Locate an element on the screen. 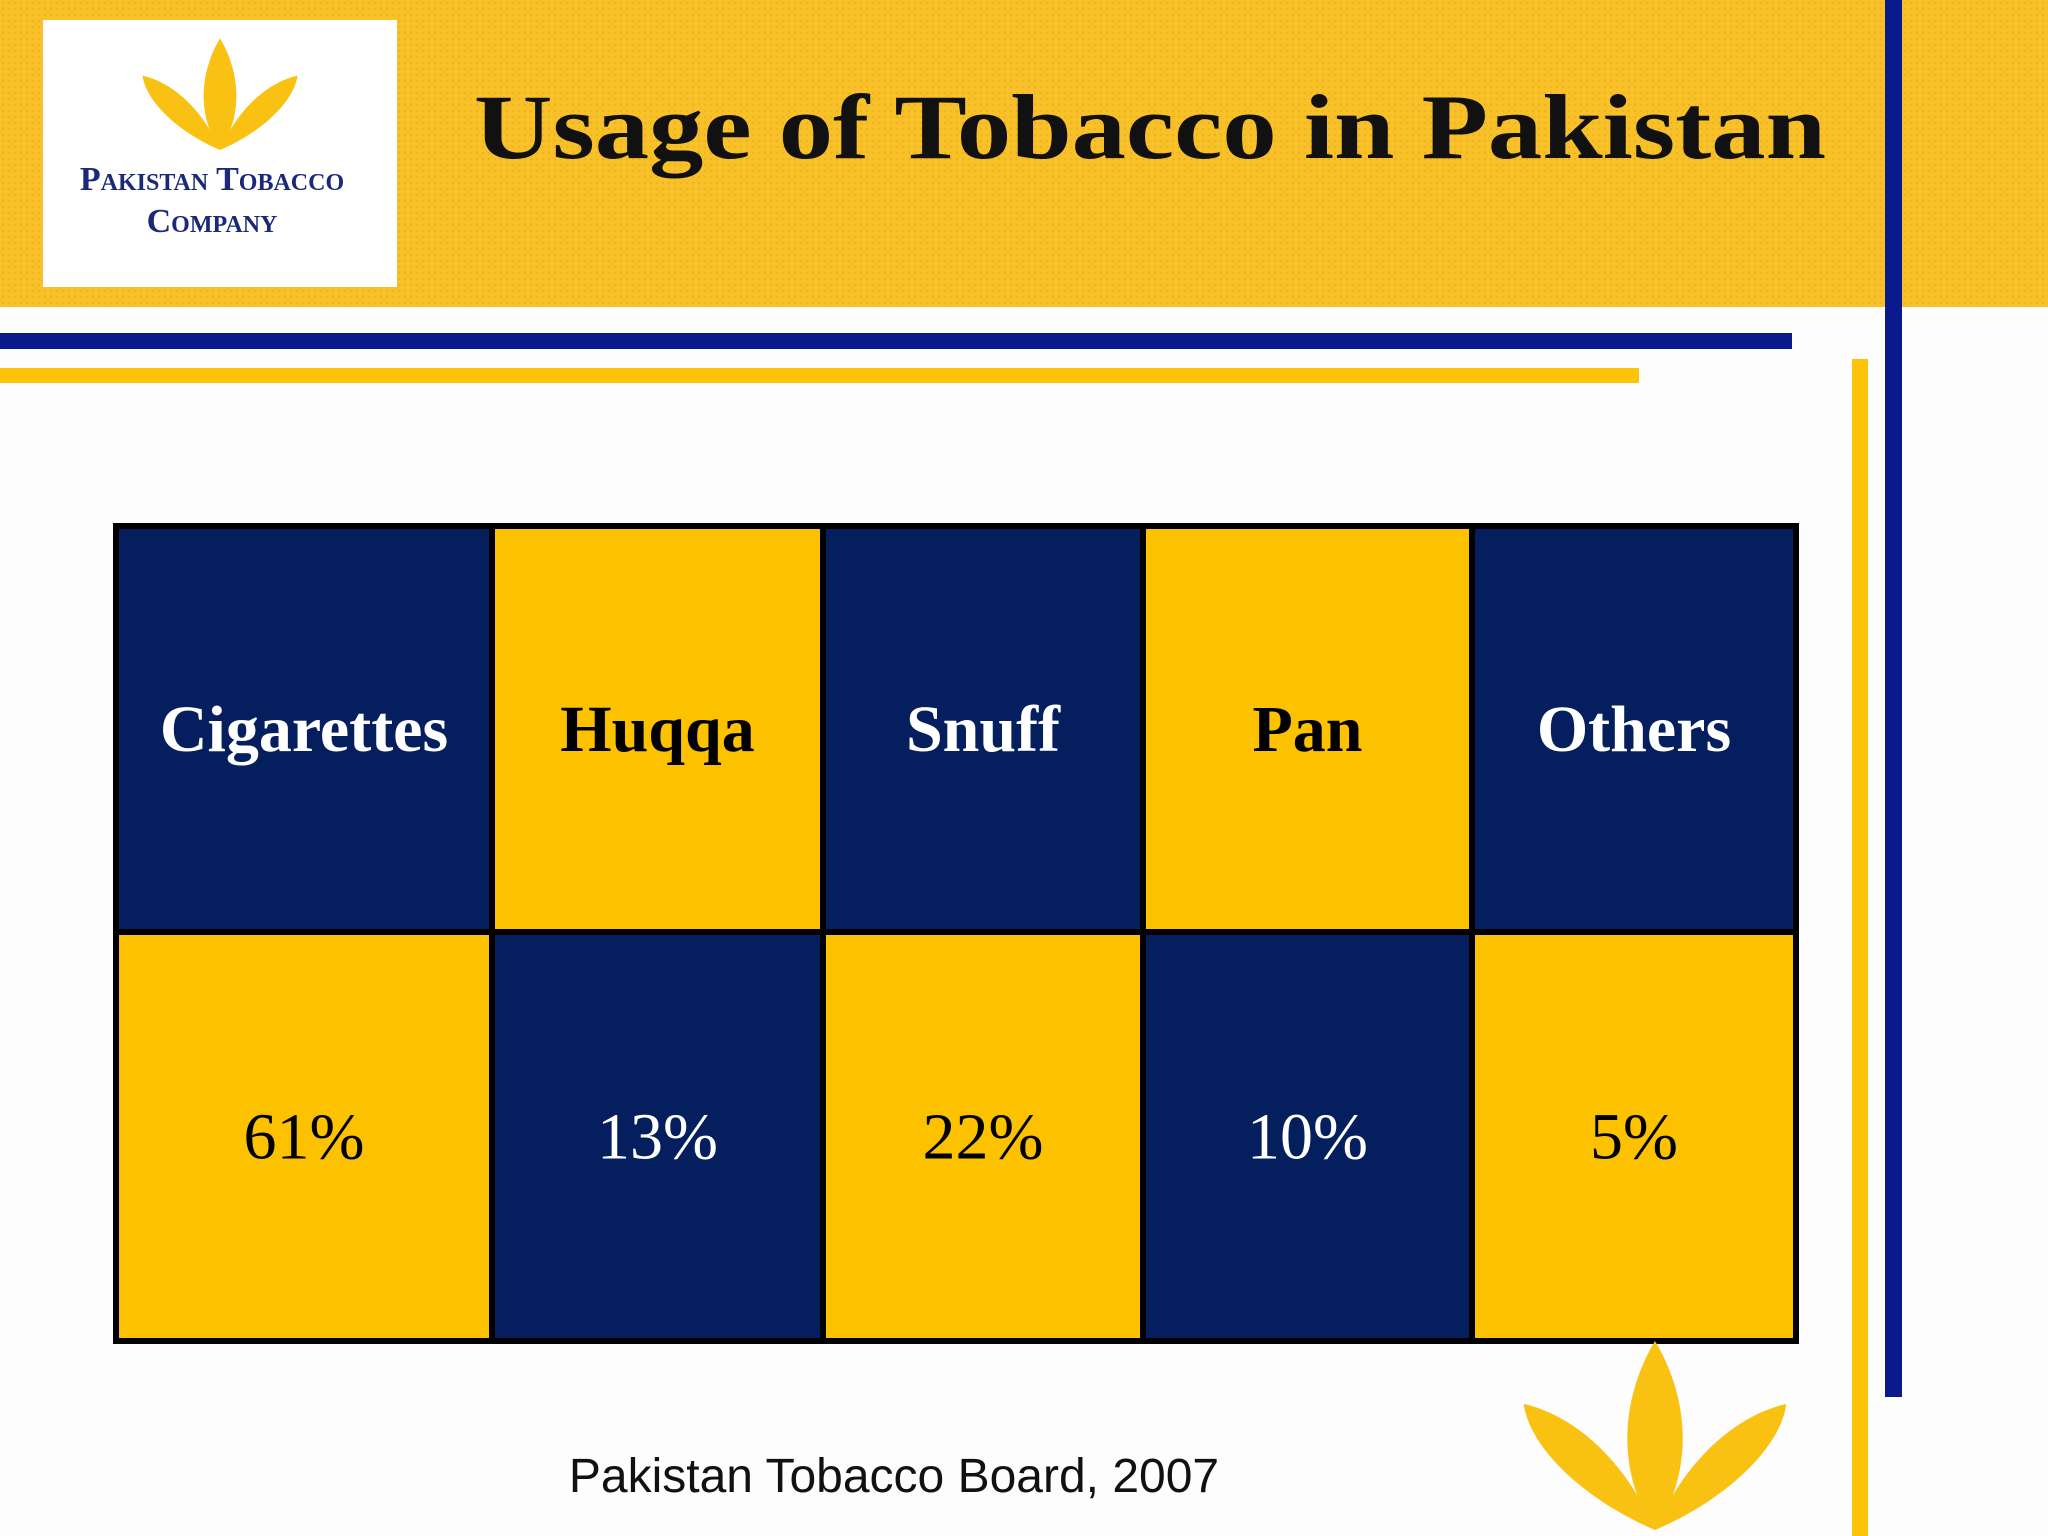 Image resolution: width=2048 pixels, height=1536 pixels. header-cell-text: Others is located at coordinates (1634, 729).